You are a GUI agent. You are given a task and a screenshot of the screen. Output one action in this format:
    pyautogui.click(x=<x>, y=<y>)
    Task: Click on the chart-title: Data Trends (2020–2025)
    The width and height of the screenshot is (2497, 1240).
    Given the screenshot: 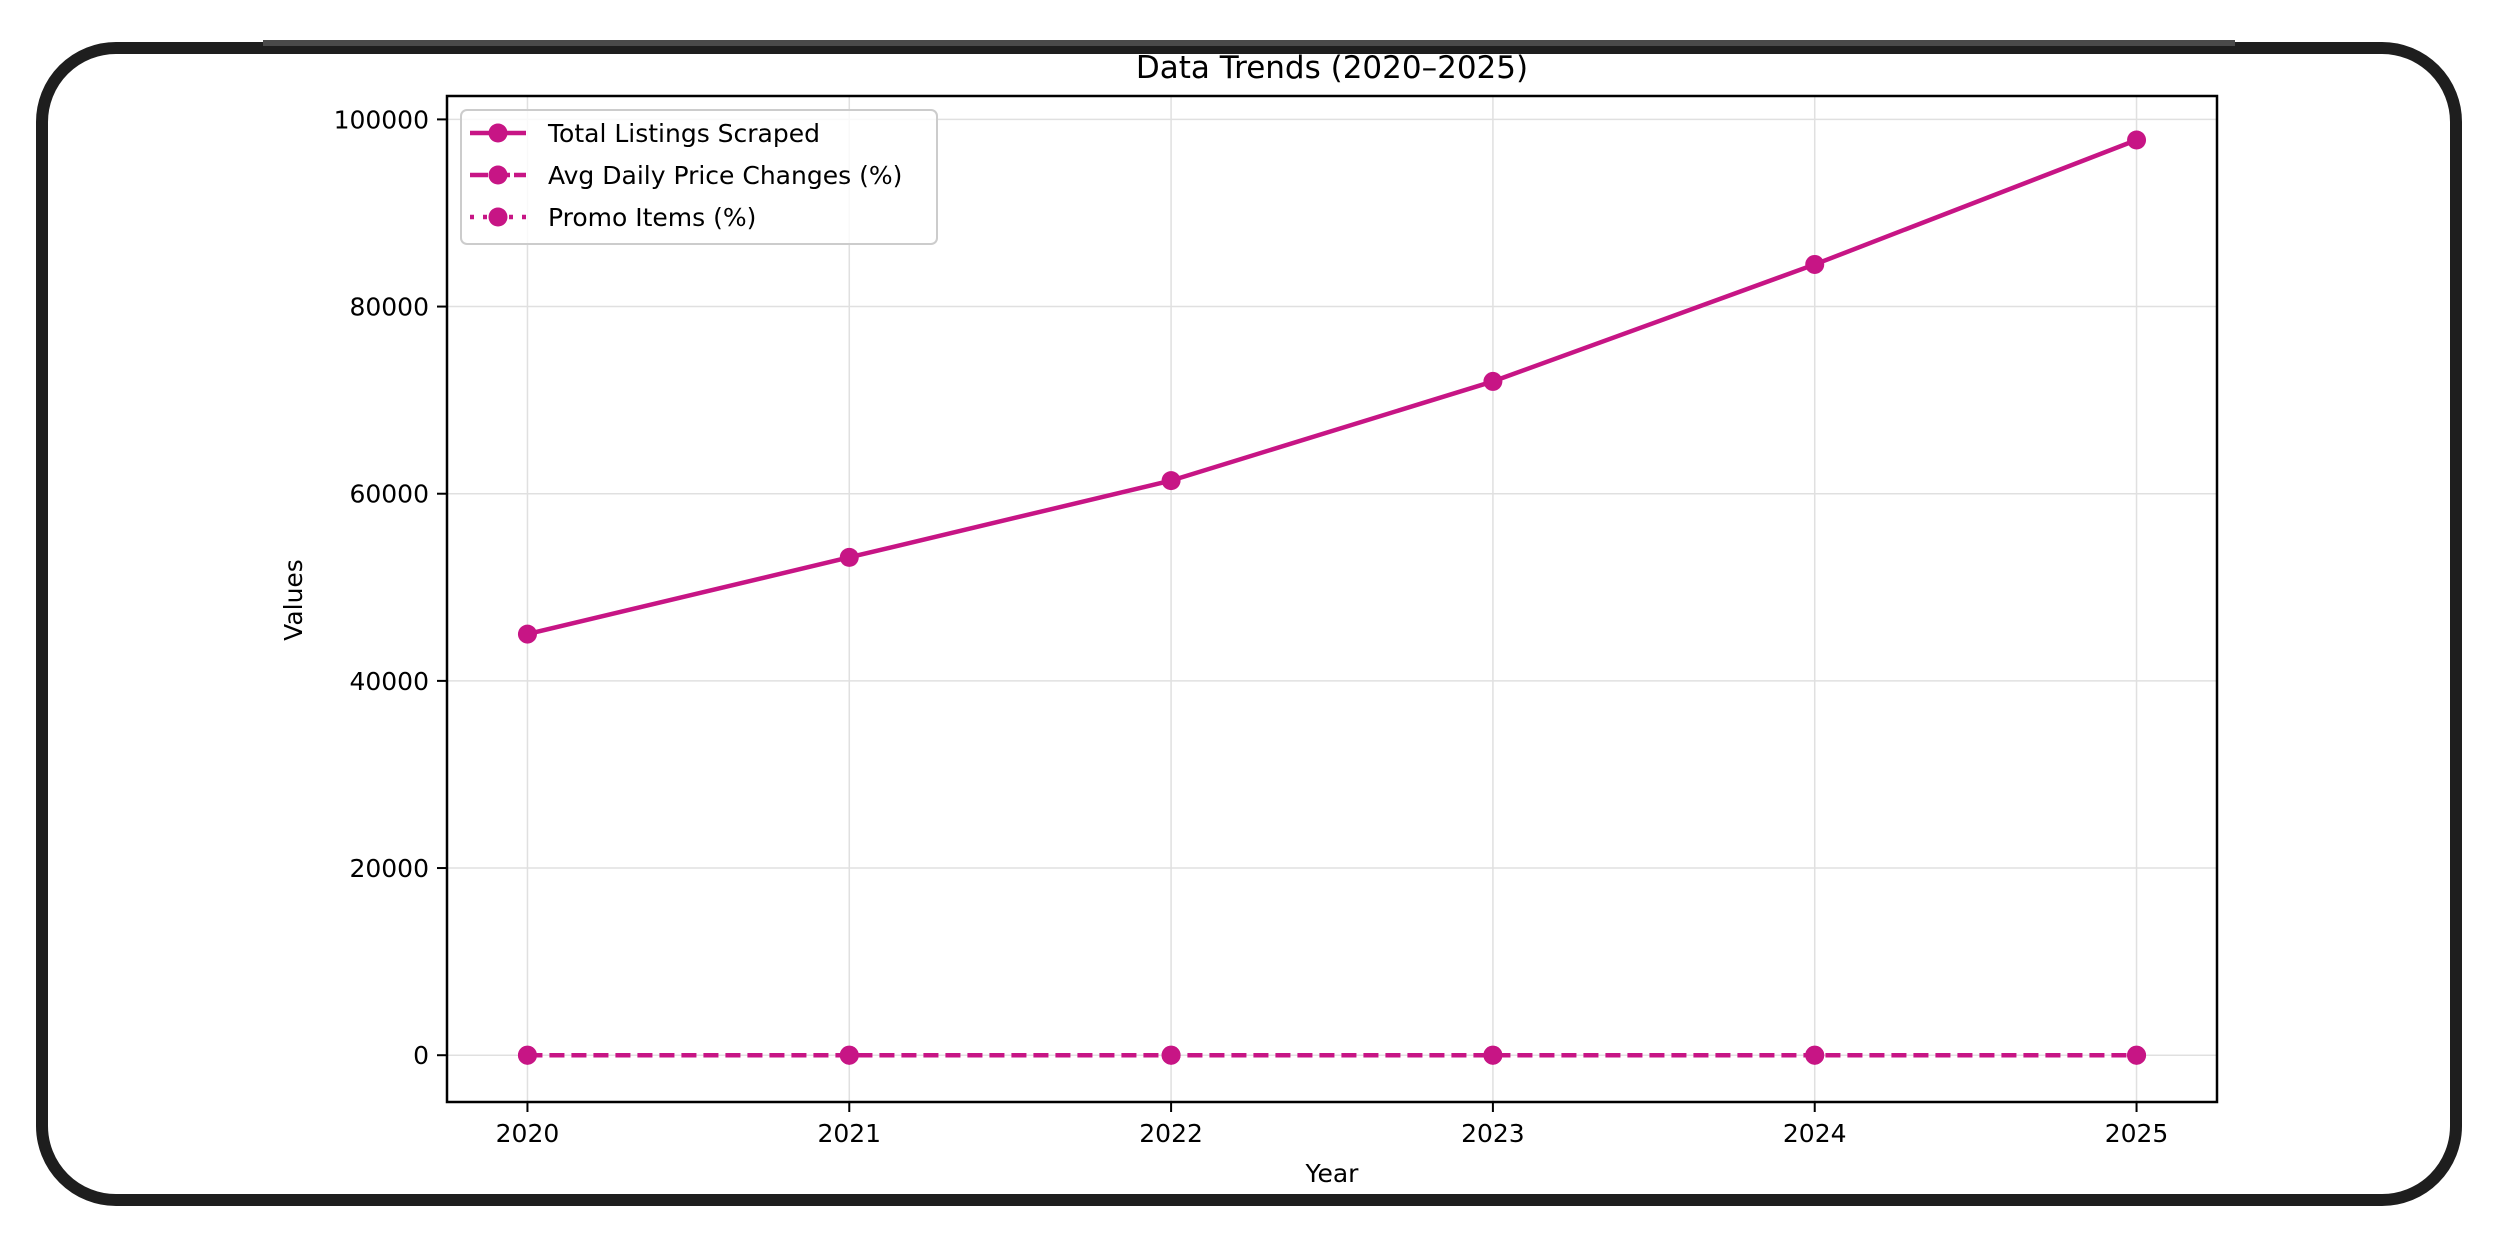 What is the action you would take?
    pyautogui.click(x=1332, y=68)
    